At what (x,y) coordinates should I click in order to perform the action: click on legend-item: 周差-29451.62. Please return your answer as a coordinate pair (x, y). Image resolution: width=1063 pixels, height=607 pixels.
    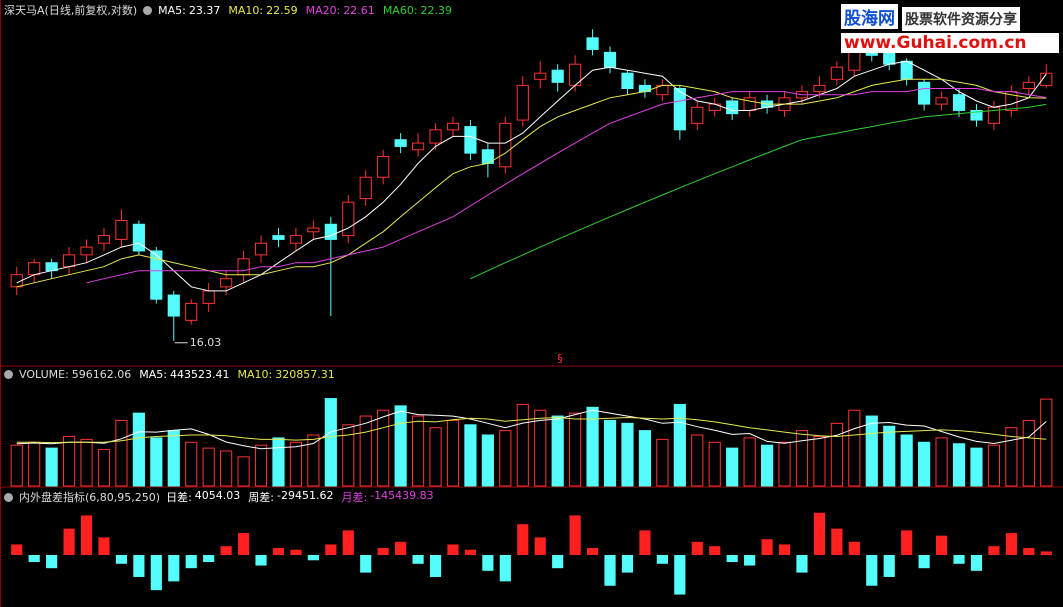
    Looking at the image, I should click on (290, 497).